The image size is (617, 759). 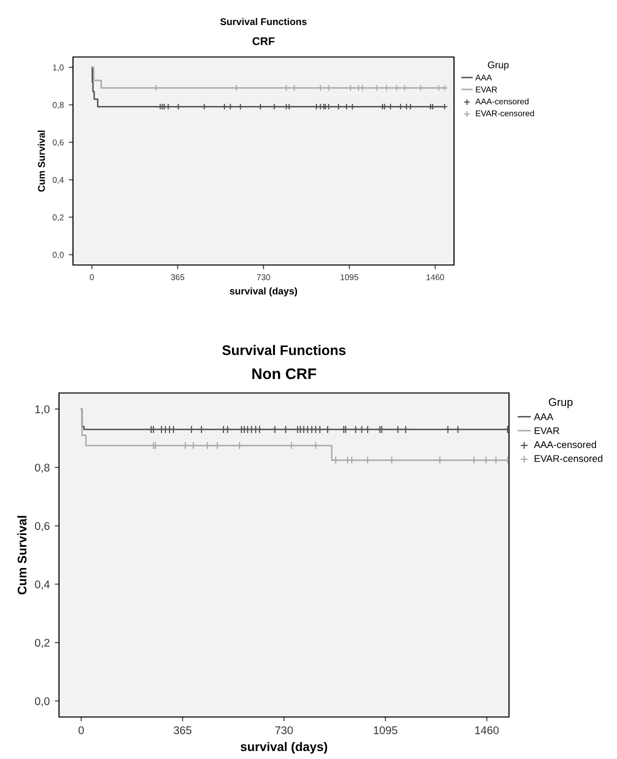 What do you see at coordinates (284, 374) in the screenshot?
I see `chart-subtitle: Non CRF` at bounding box center [284, 374].